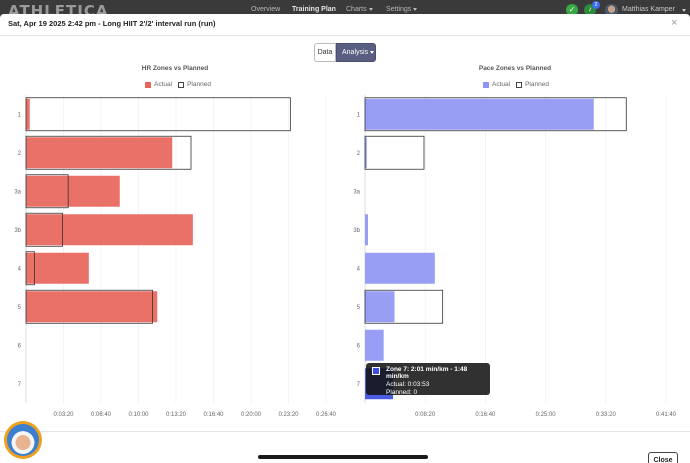 Image resolution: width=690 pixels, height=463 pixels. What do you see at coordinates (359, 115) in the screenshot?
I see `pace-y-tick-label: 1` at bounding box center [359, 115].